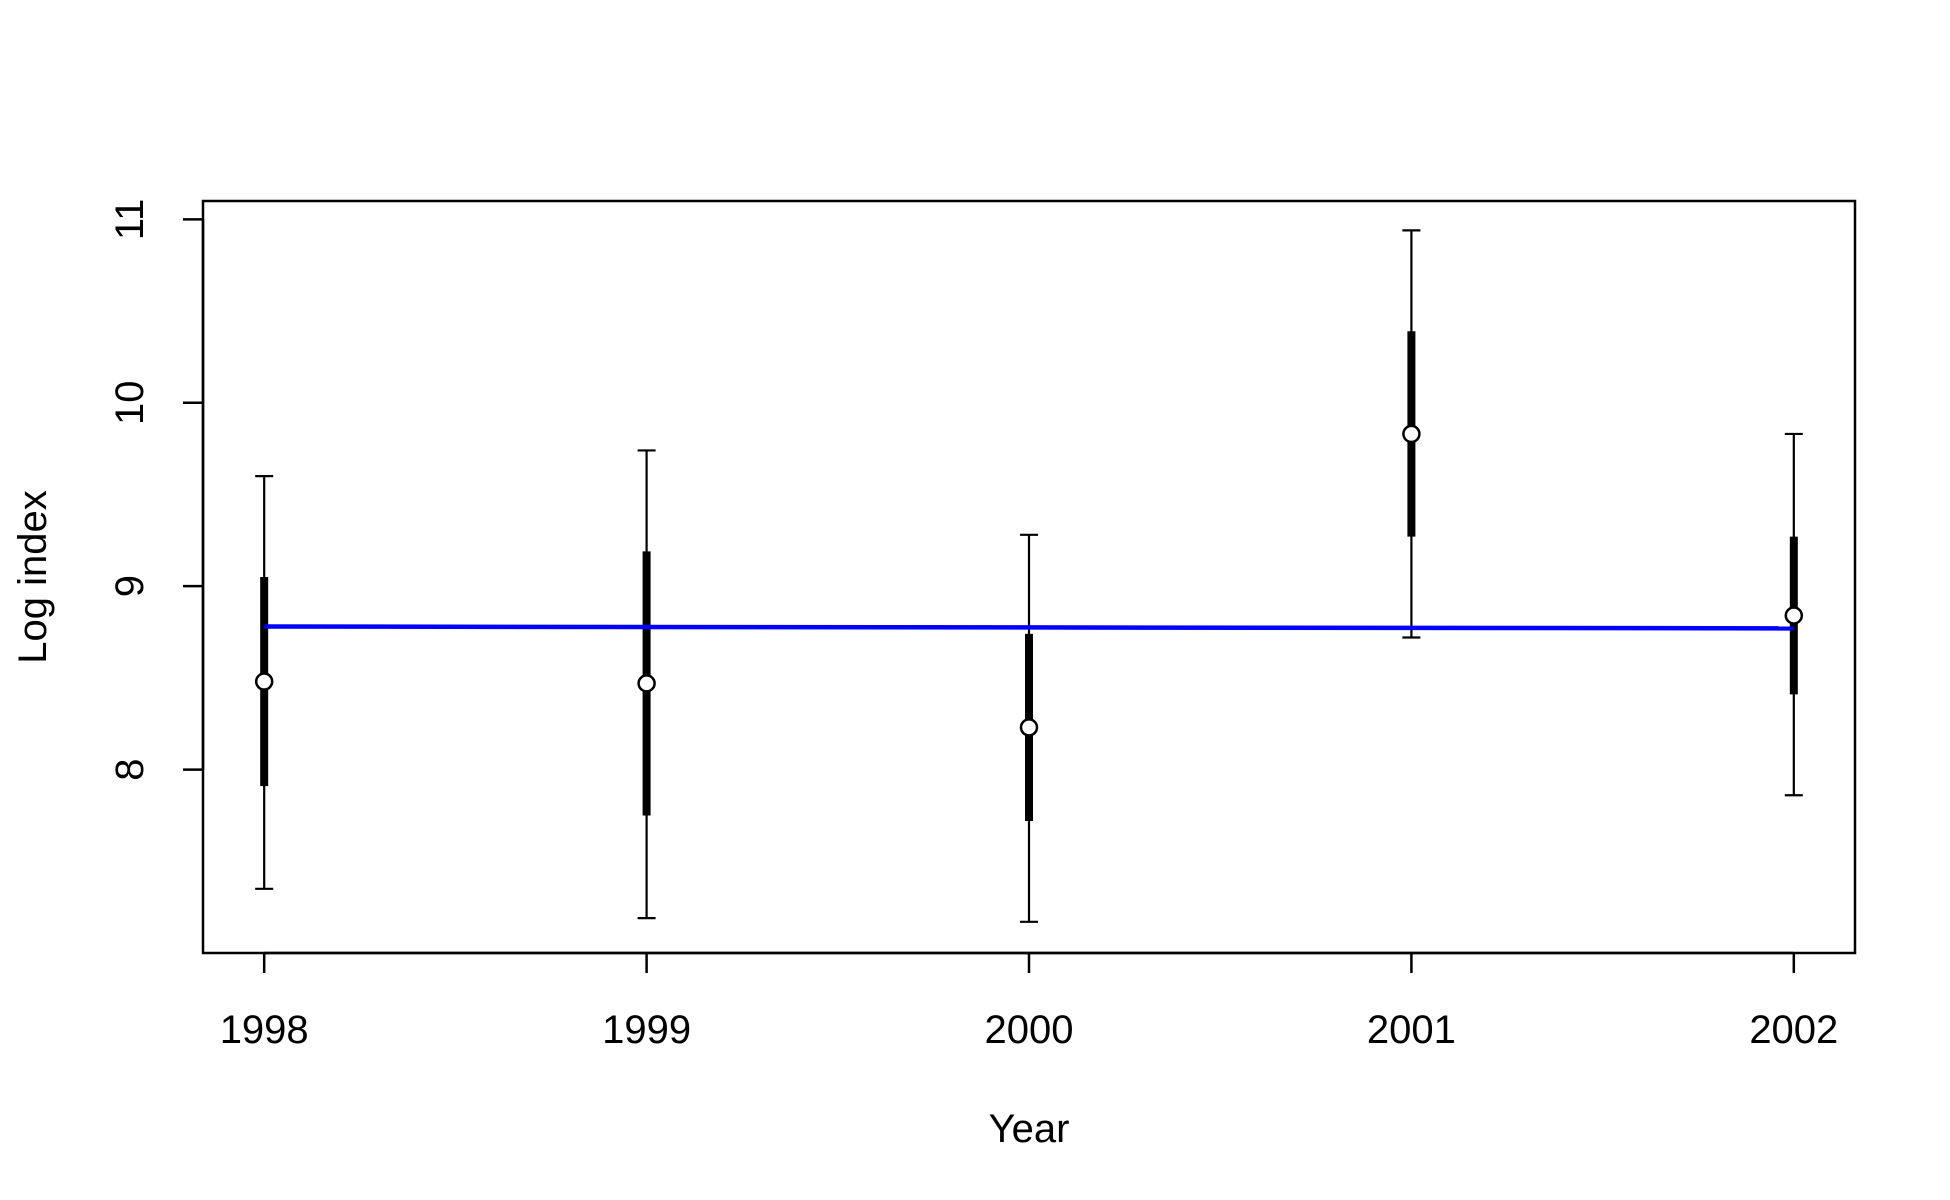  I want to click on x-axis-title: Year, so click(1029, 1129).